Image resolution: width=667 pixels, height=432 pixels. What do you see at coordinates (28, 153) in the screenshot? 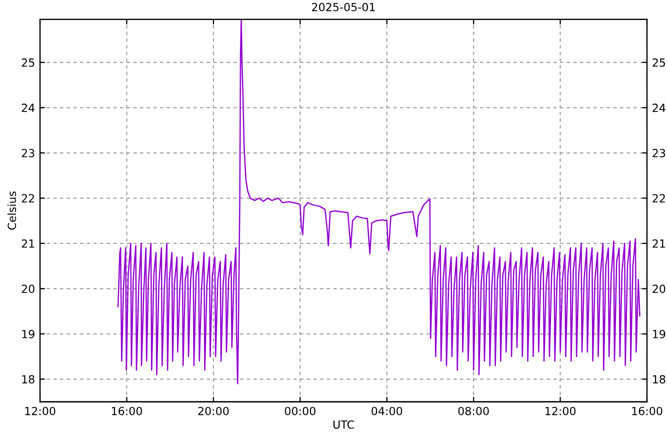
I see `y-tick-label: 23` at bounding box center [28, 153].